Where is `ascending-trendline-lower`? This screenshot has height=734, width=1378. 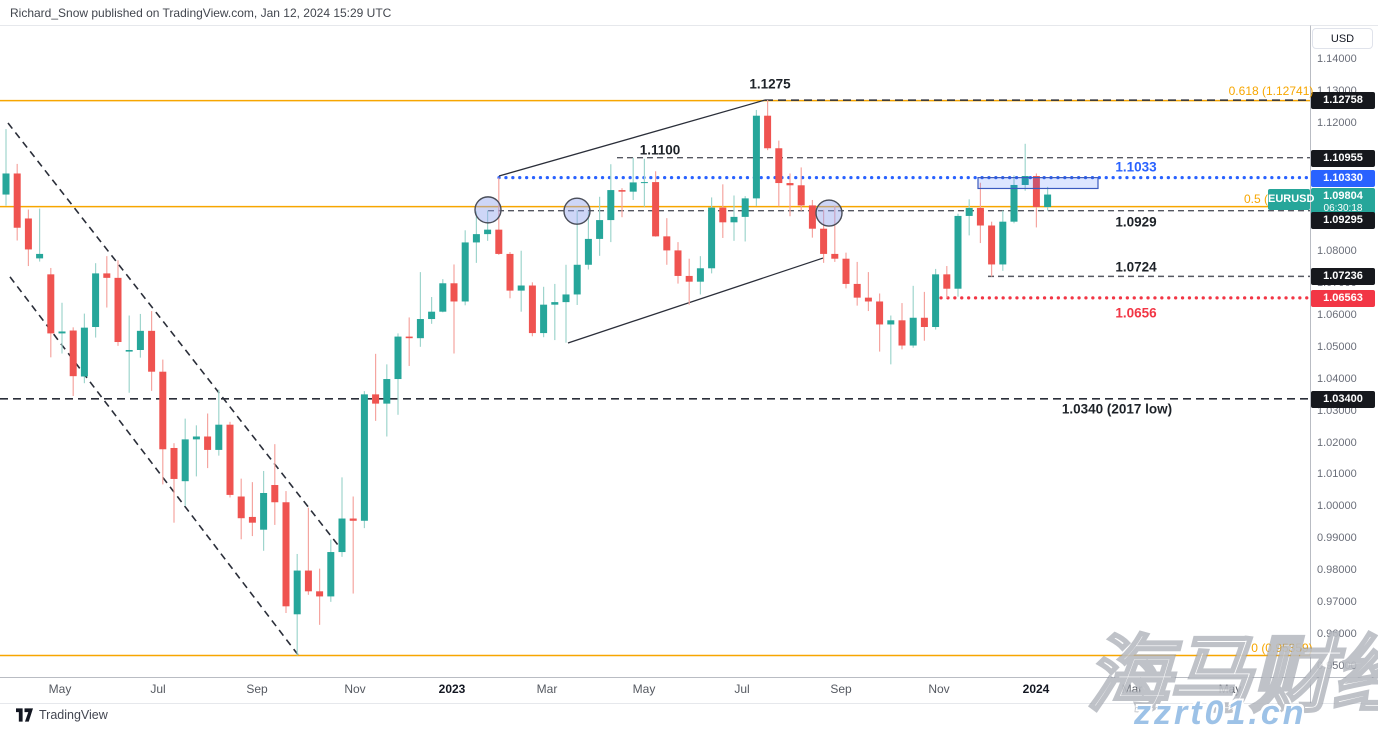 ascending-trendline-lower is located at coordinates (695, 300).